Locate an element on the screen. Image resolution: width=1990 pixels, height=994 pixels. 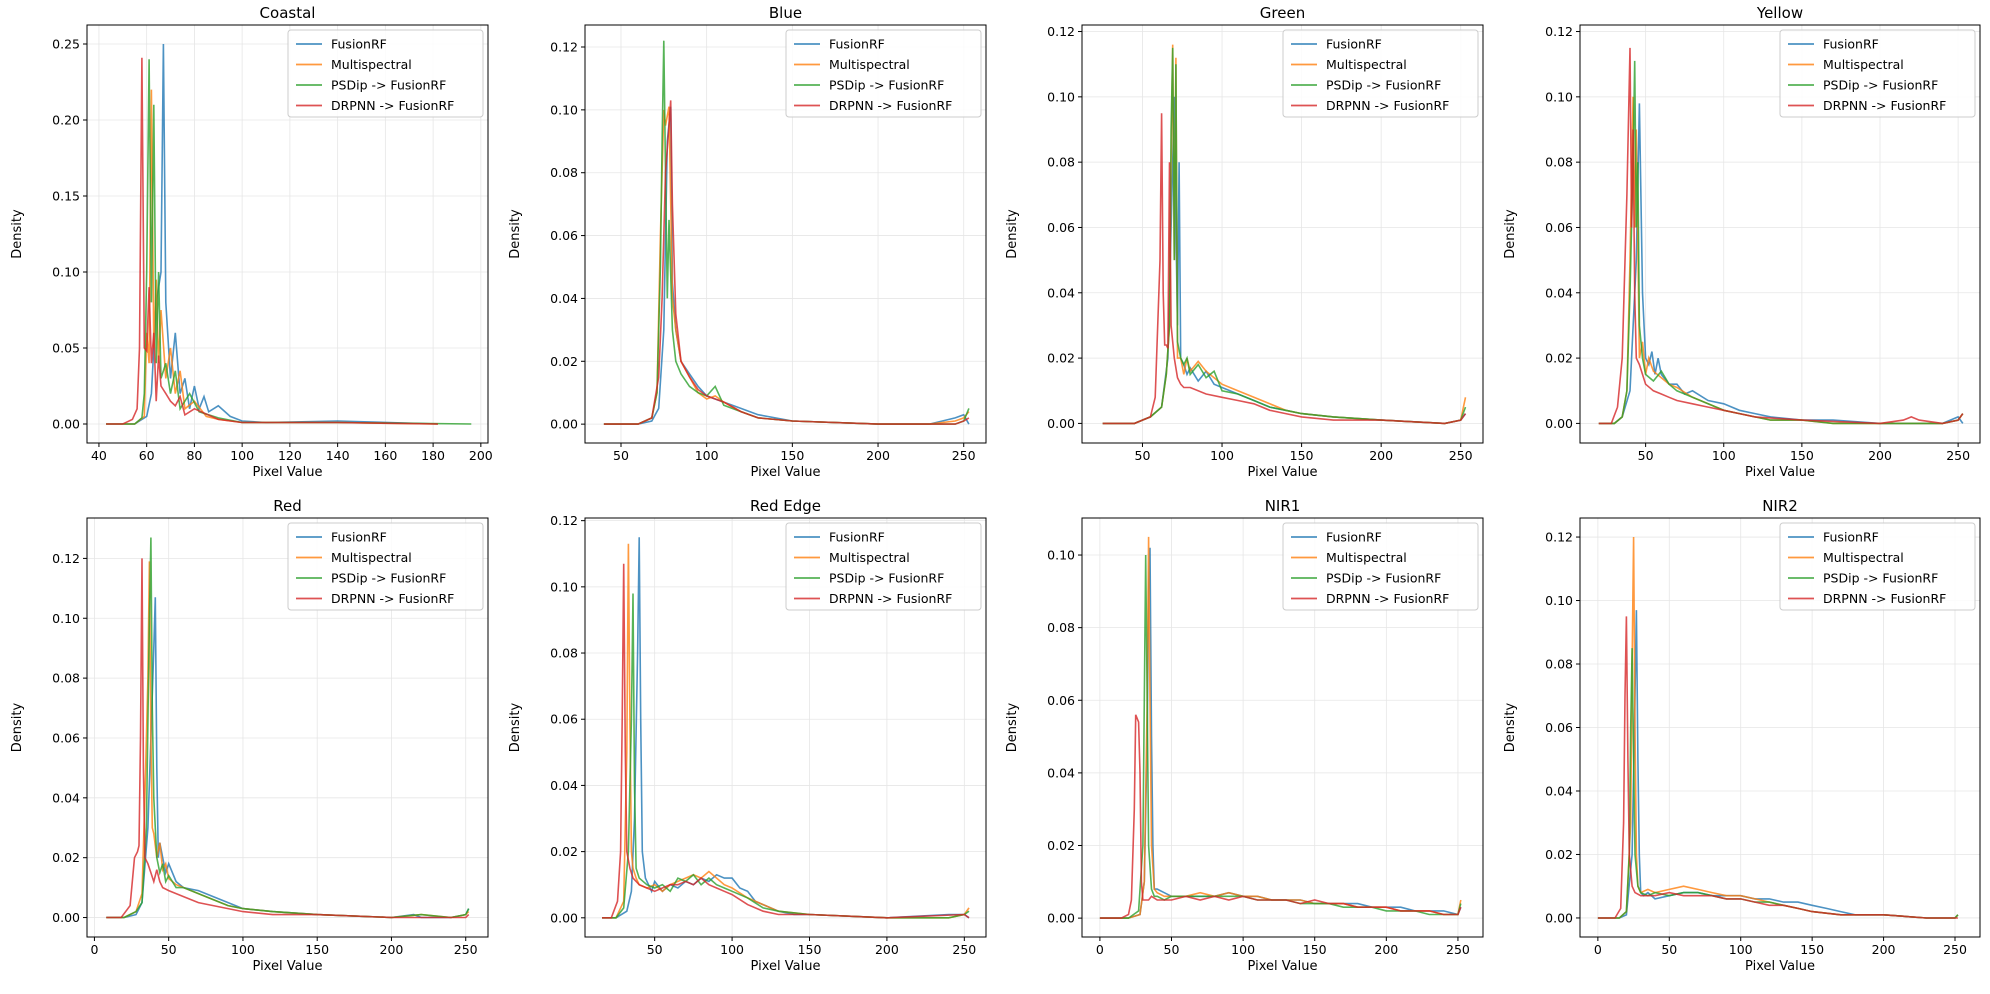
x-tick-label: 40 is located at coordinates (99, 455).